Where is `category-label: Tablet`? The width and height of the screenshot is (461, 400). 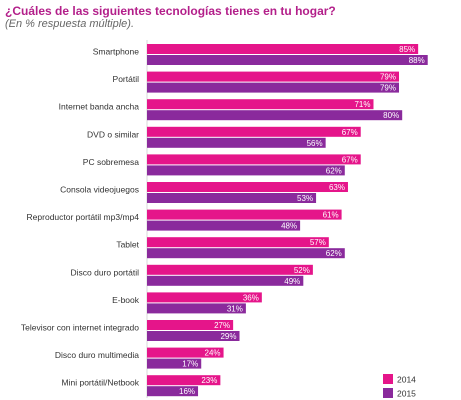 category-label: Tablet is located at coordinates (127, 245).